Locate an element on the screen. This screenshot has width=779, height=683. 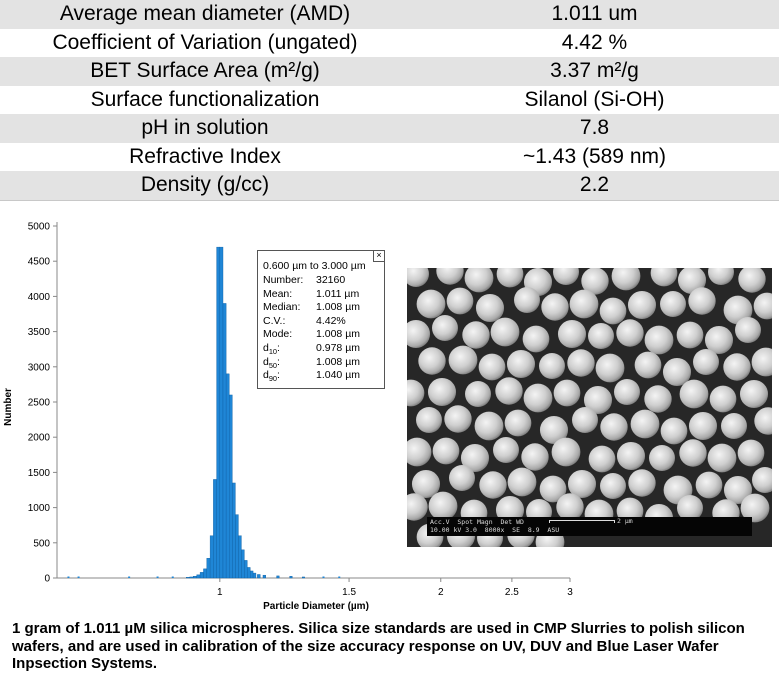
property-value: Silanol (Si-OH) is located at coordinates (594, 99).